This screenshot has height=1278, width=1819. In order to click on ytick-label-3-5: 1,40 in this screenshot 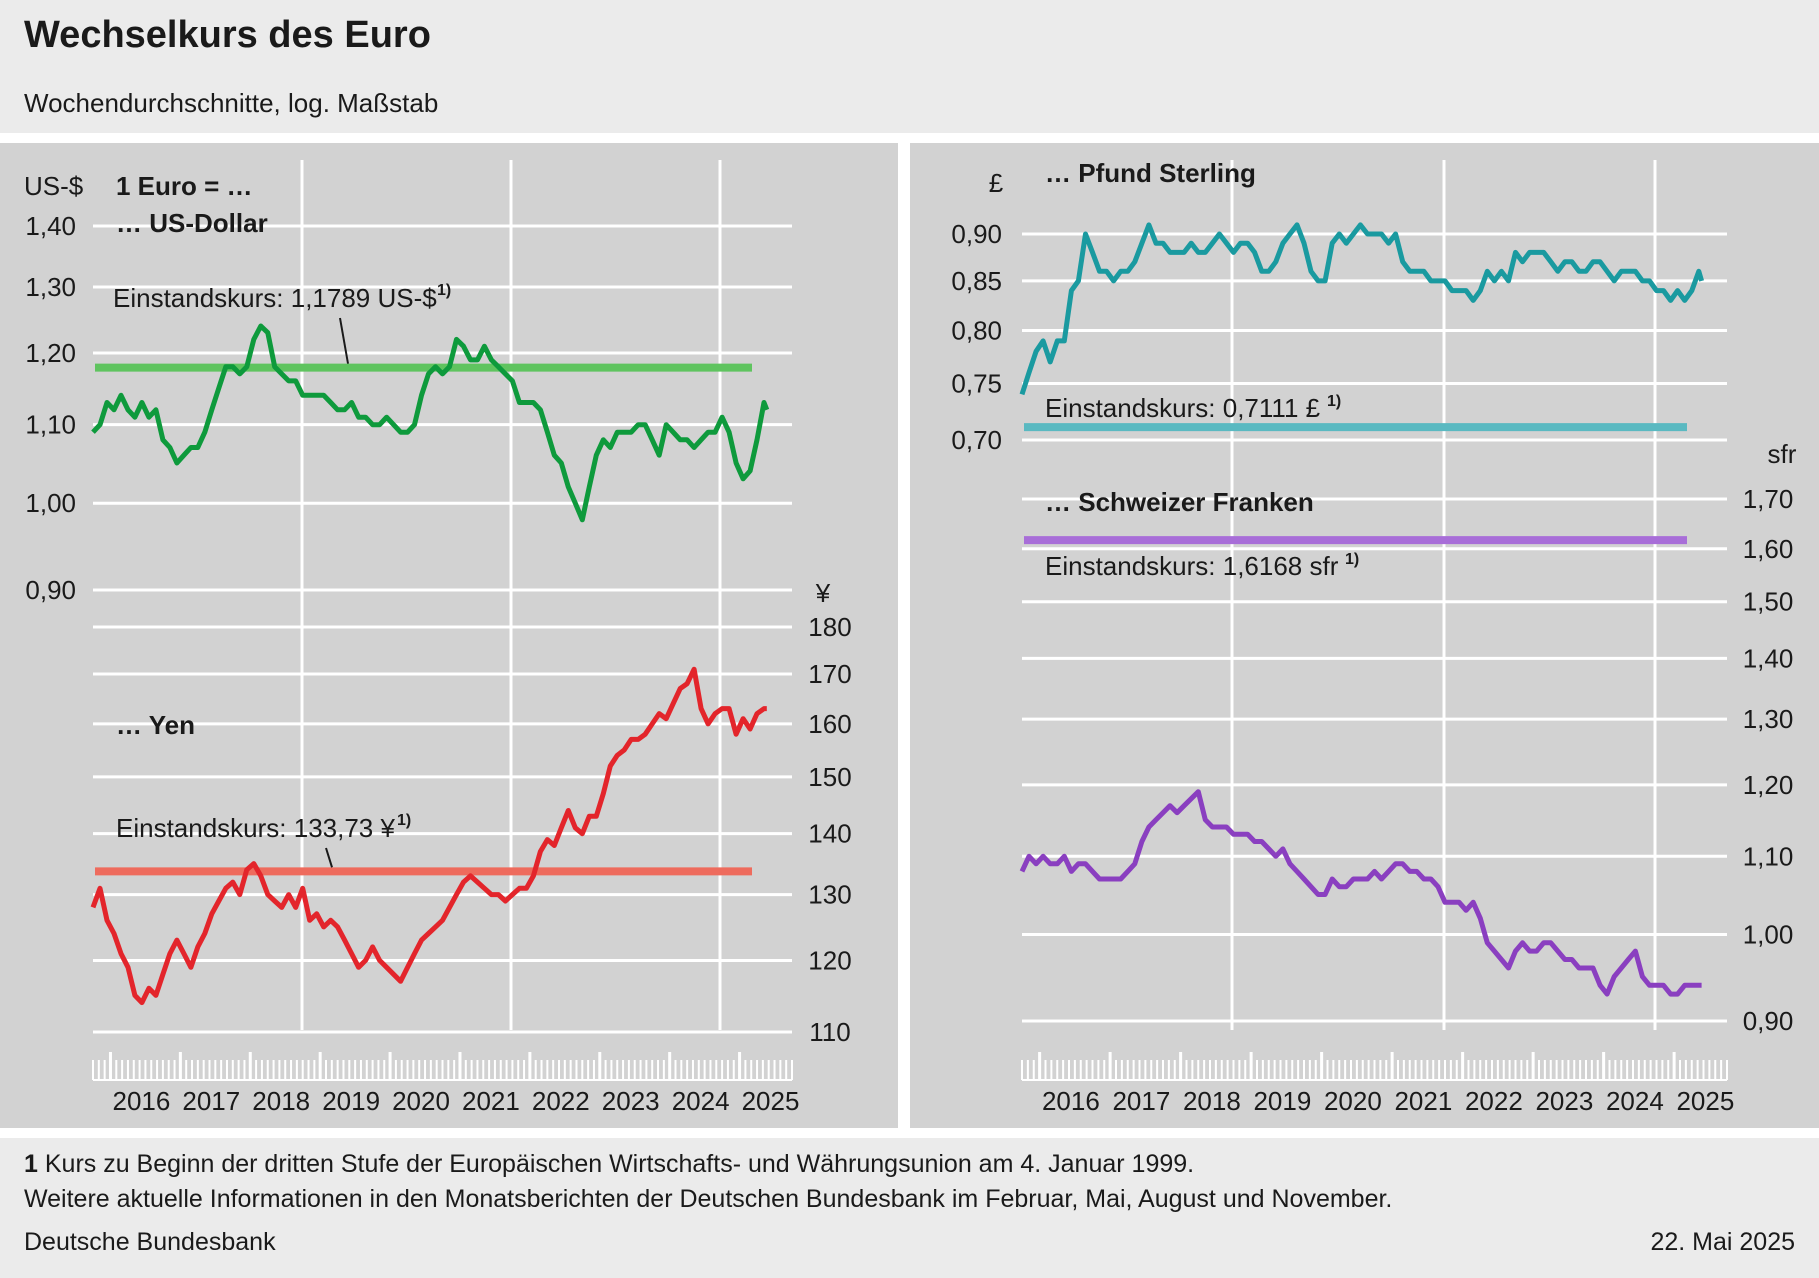, I will do `click(1768, 658)`.